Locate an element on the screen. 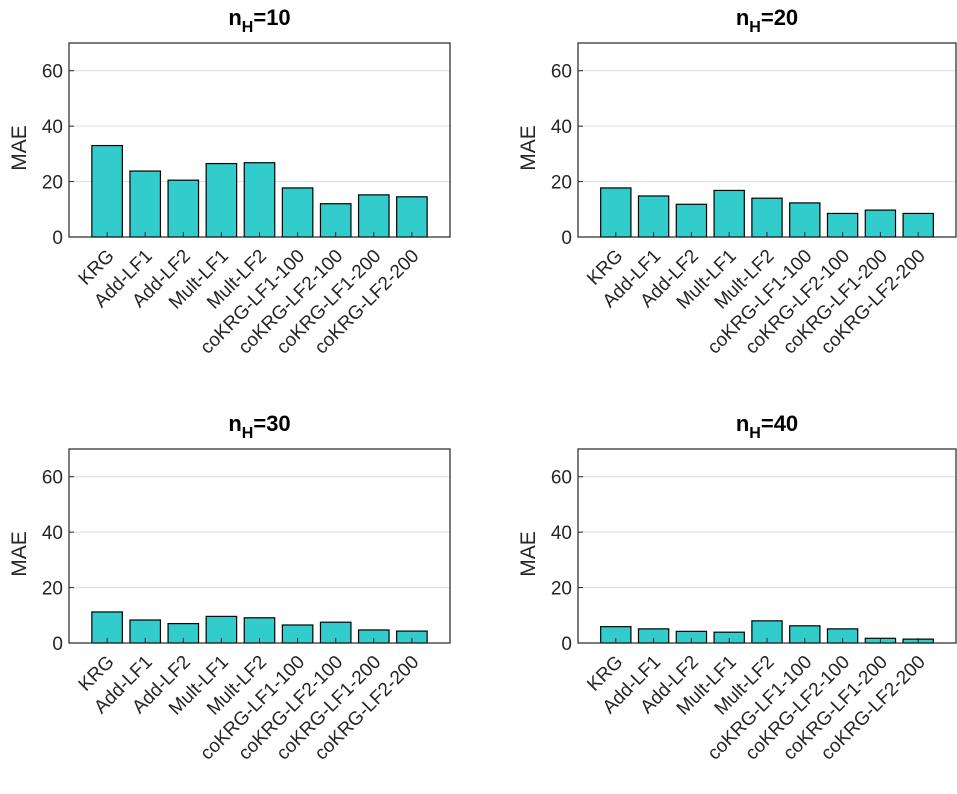 The width and height of the screenshot is (957, 794). title-suffix: =30 is located at coordinates (271, 423).